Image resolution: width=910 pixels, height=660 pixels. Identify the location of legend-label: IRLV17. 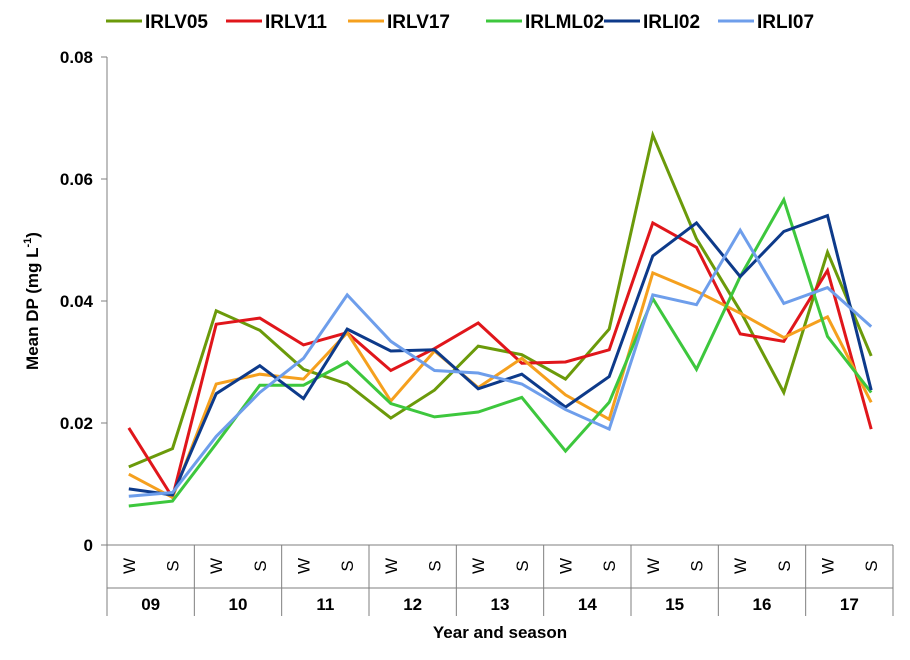
(418, 22).